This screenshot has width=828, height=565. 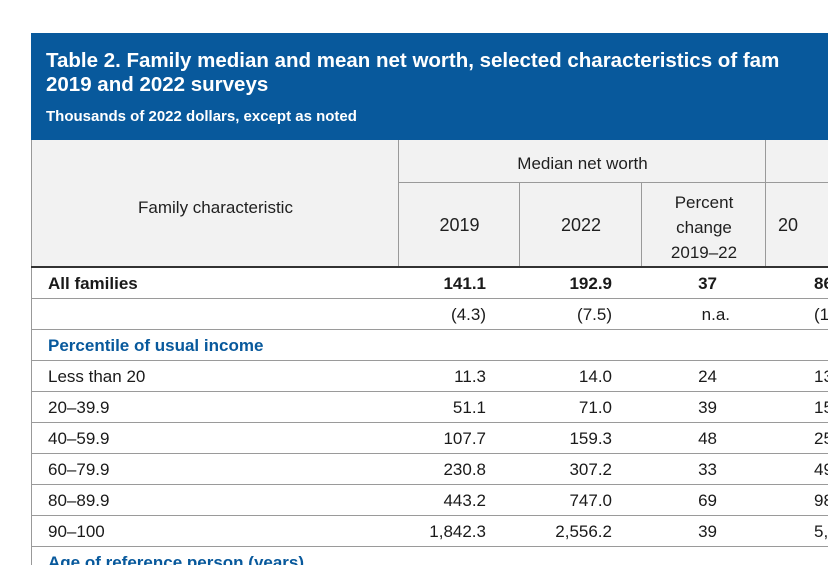 What do you see at coordinates (595, 407) in the screenshot?
I see `cell-2022: 71.0` at bounding box center [595, 407].